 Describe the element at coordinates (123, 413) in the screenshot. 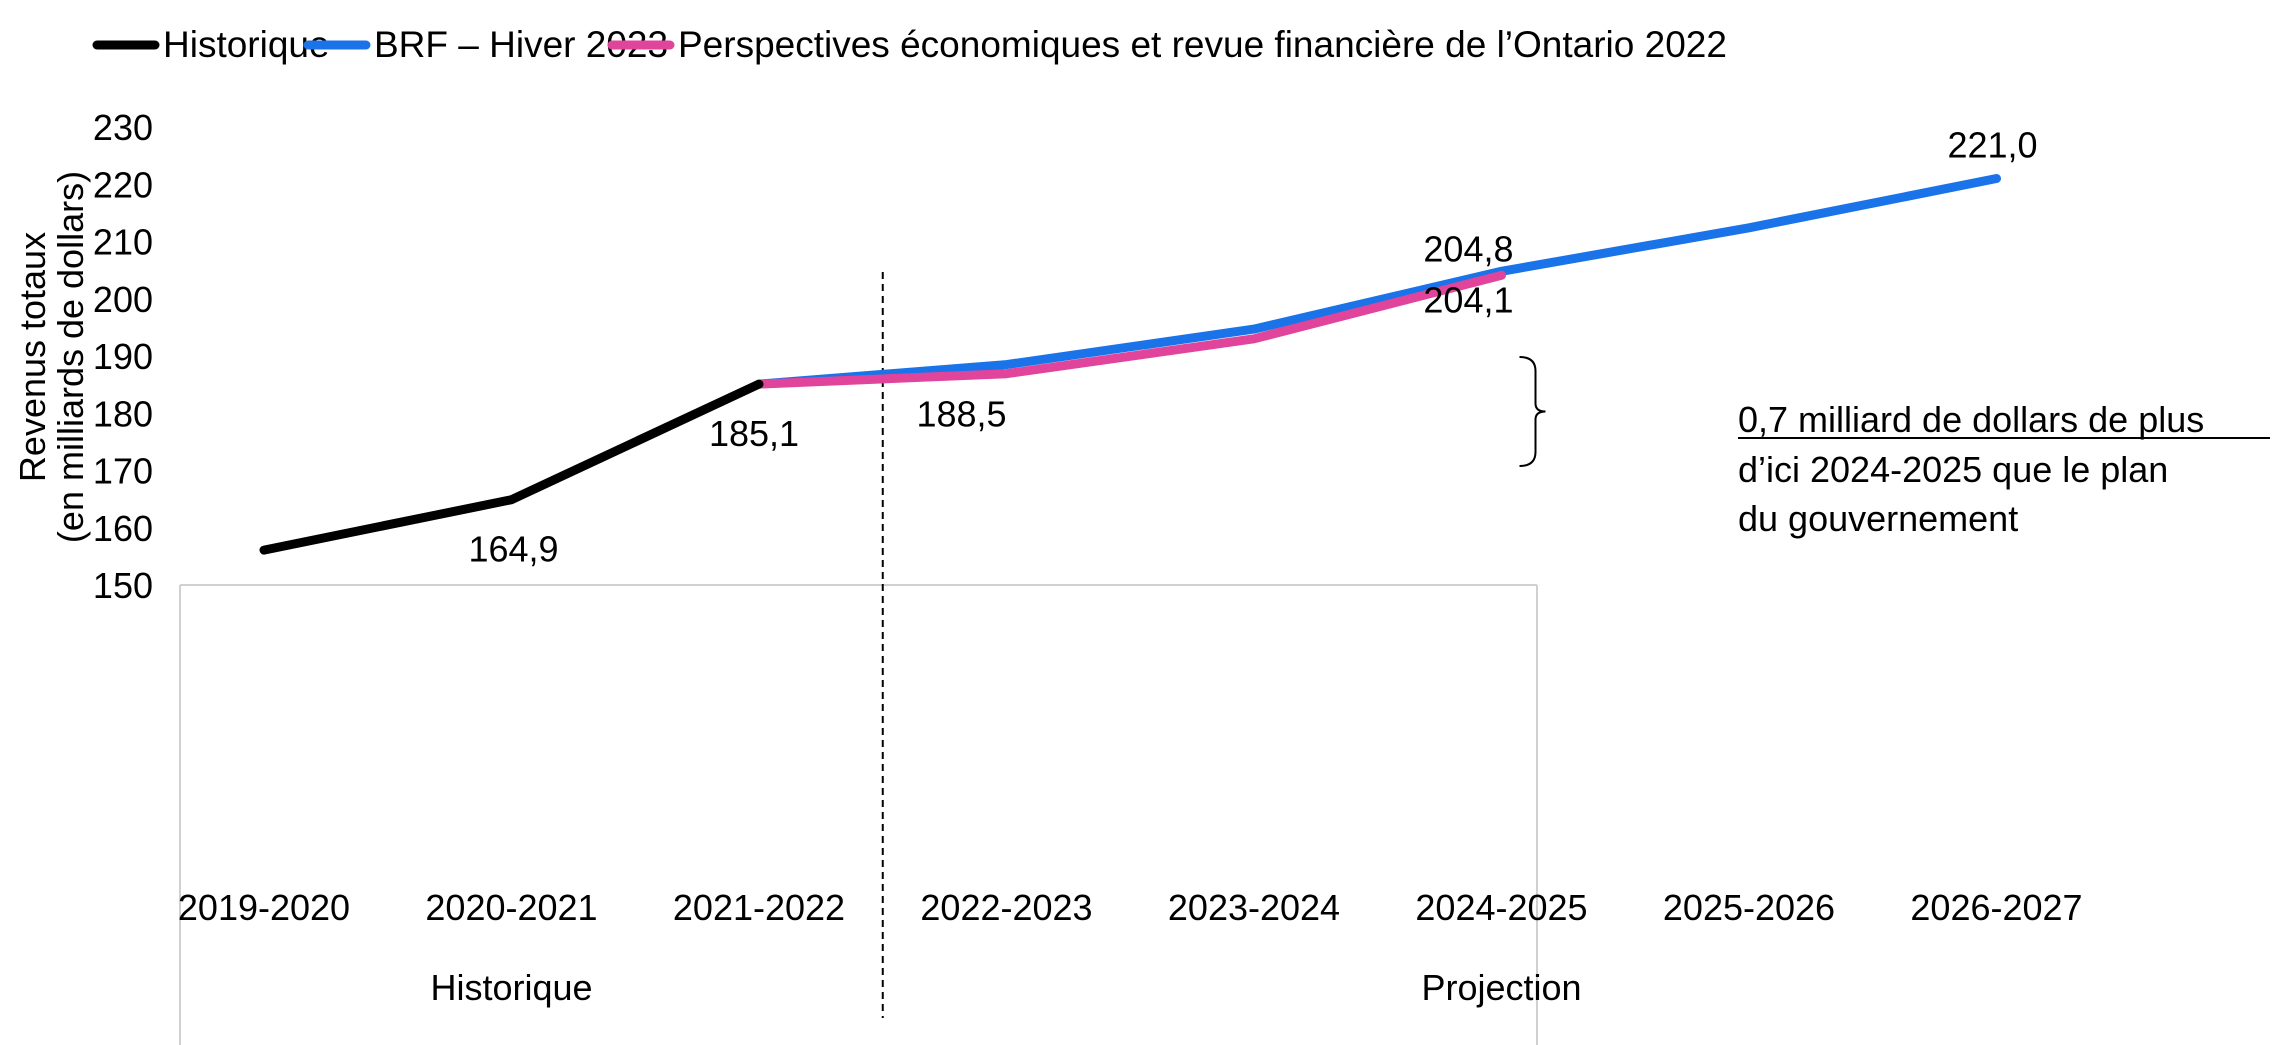

I see `y-tick-180: 180` at that location.